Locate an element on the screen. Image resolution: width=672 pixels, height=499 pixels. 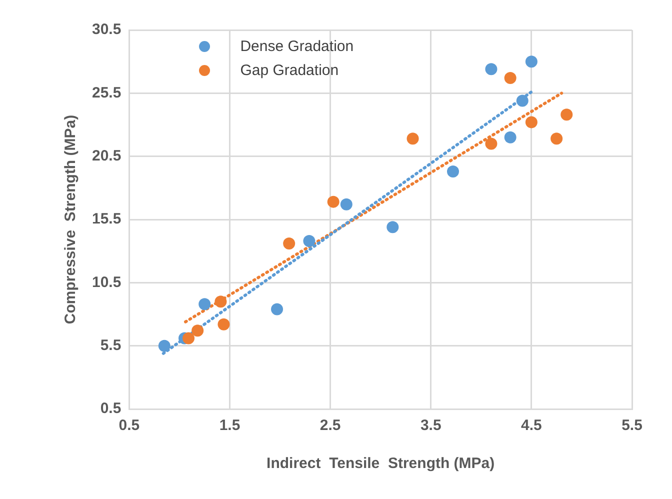
y-axis-title: Compressive Strength (MPa) is located at coordinates (71, 219).